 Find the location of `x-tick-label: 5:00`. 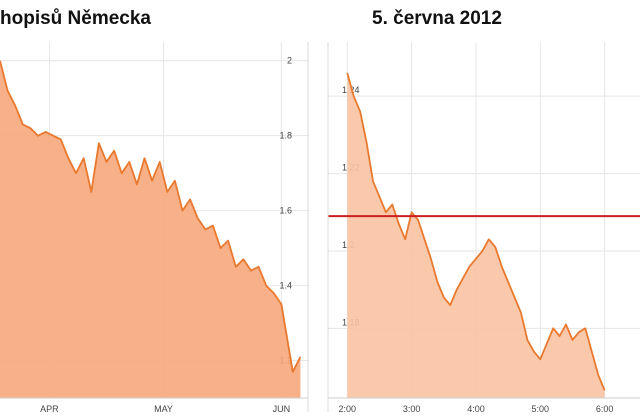

x-tick-label: 5:00 is located at coordinates (541, 409).